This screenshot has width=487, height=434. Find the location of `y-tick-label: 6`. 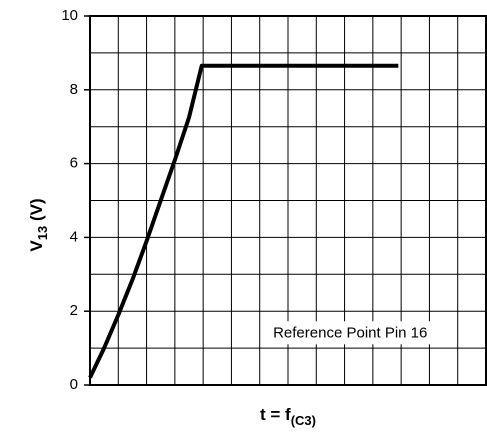

y-tick-label: 6 is located at coordinates (74, 163).